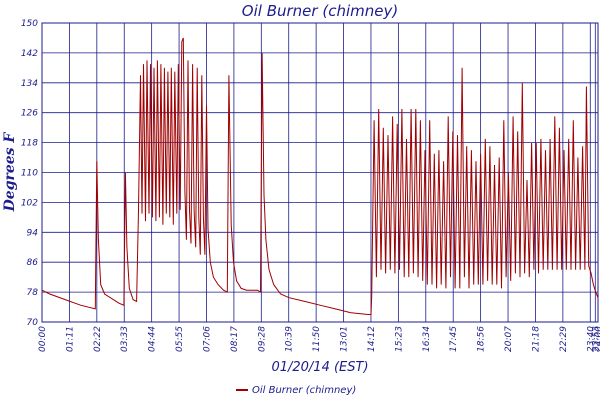  I want to click on x-tick-label: 16:34, so click(427, 339).